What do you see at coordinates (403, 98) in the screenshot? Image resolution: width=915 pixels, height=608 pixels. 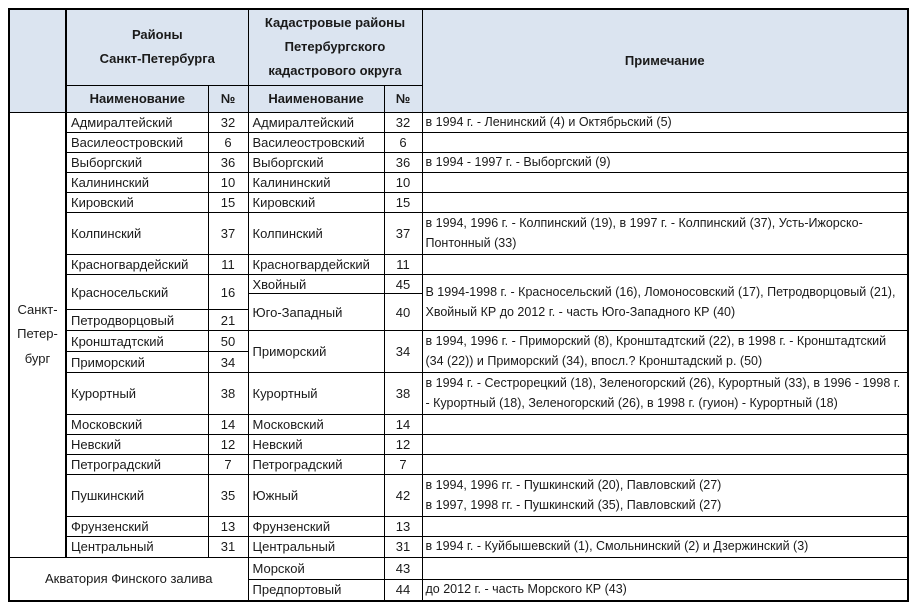 I see `header-num-2: №` at bounding box center [403, 98].